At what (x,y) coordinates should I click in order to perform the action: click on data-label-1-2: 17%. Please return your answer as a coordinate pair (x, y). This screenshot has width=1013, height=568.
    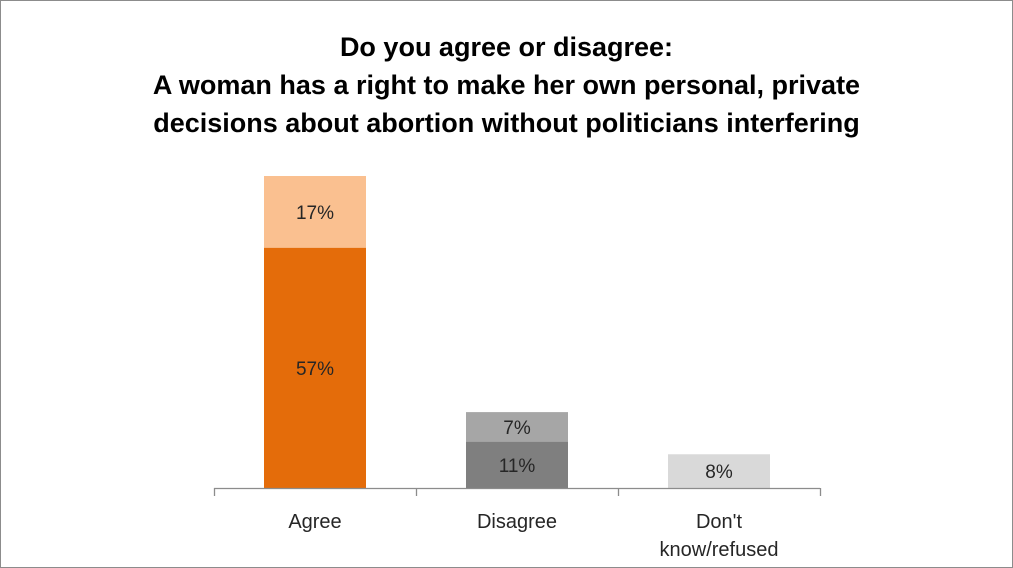
    Looking at the image, I should click on (315, 213).